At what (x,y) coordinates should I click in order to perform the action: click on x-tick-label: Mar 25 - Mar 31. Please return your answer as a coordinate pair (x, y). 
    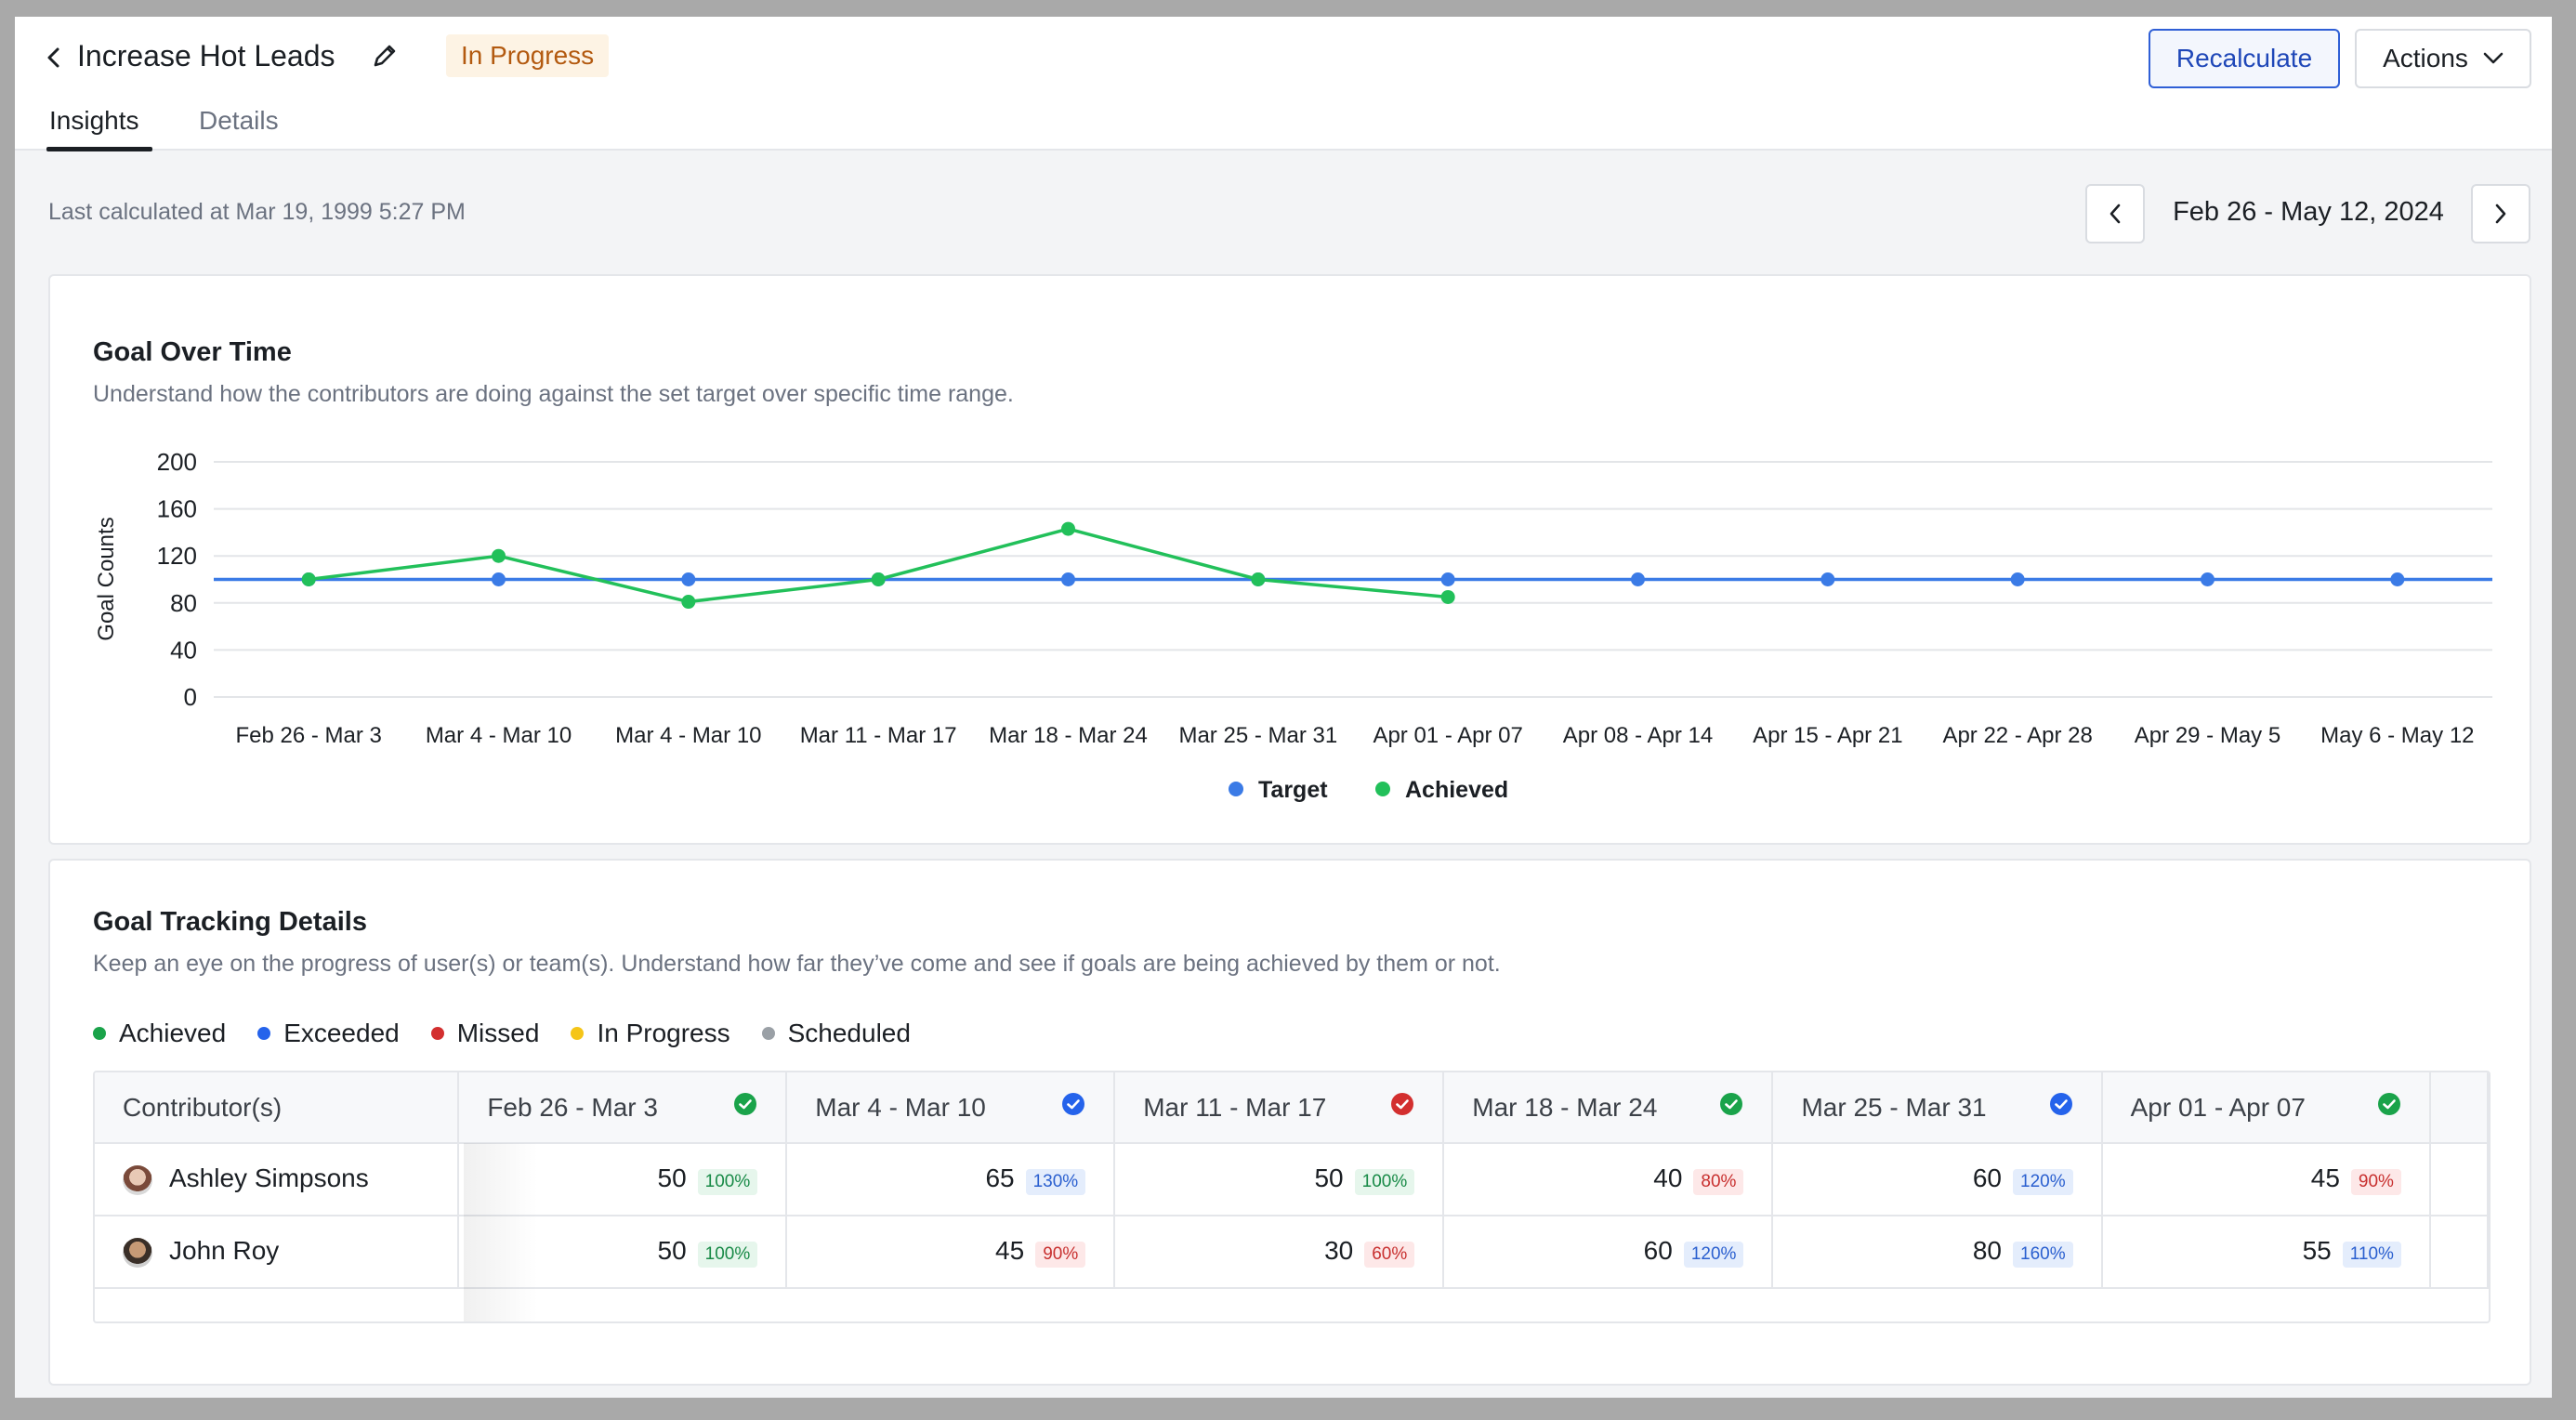
    Looking at the image, I should click on (1257, 735).